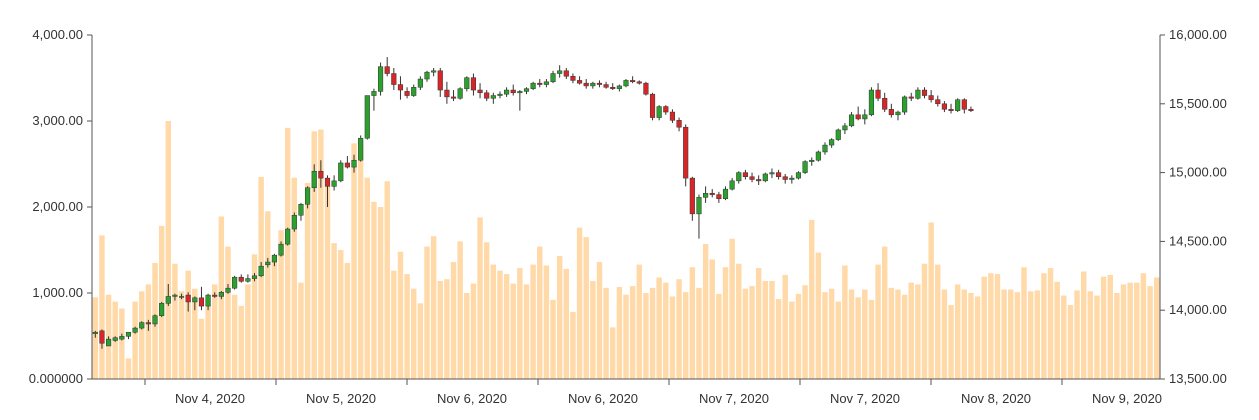 The image size is (1259, 420). What do you see at coordinates (57, 120) in the screenshot?
I see `left-tick-label: 3,000.00` at bounding box center [57, 120].